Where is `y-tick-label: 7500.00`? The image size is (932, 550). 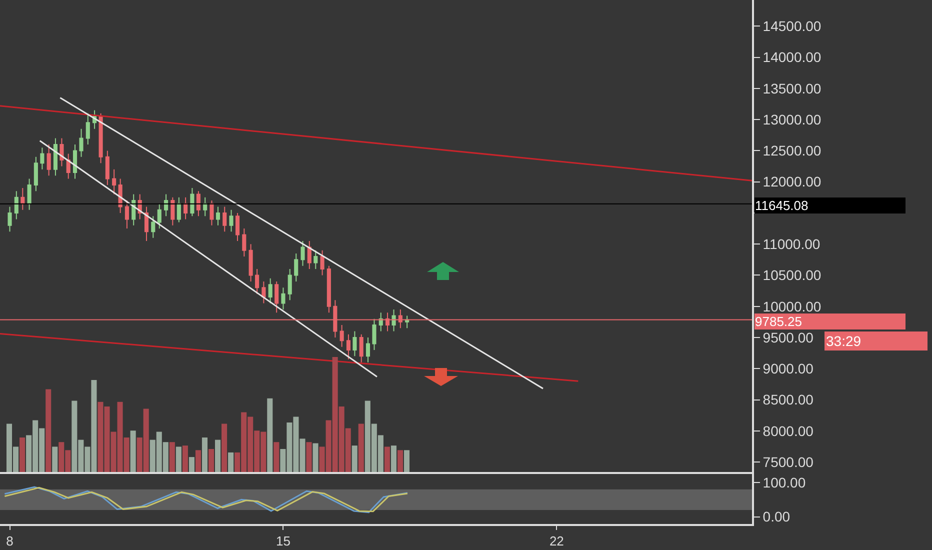 y-tick-label: 7500.00 is located at coordinates (788, 462).